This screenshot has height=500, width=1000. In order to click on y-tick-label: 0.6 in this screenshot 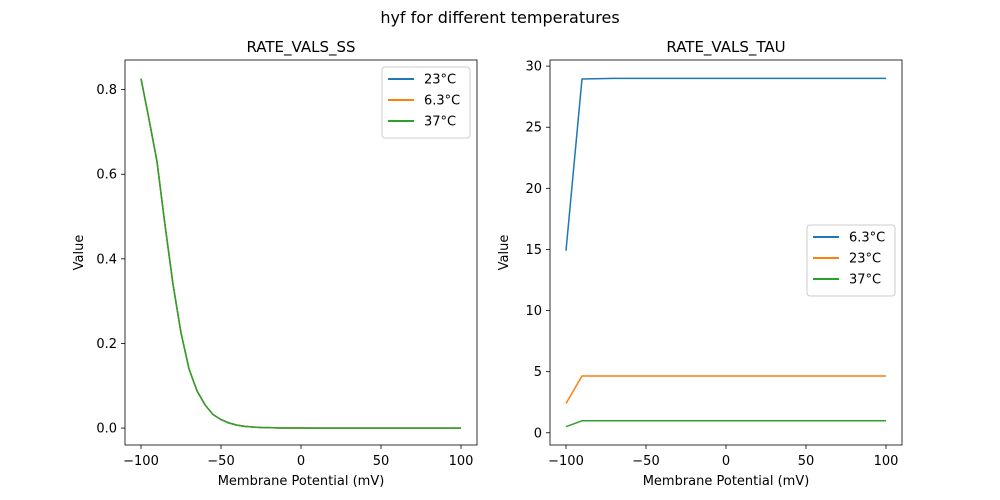, I will do `click(106, 175)`.